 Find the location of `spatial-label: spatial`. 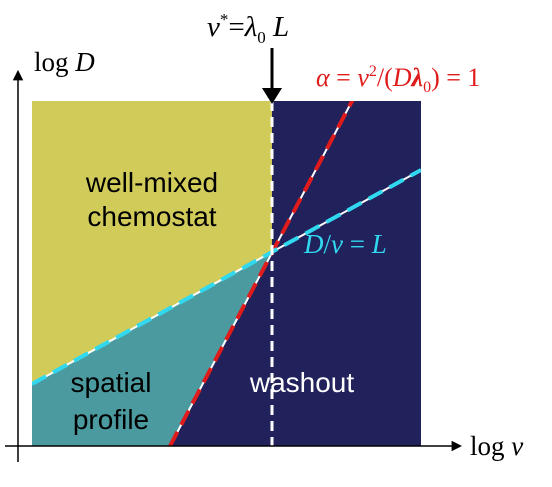

spatial-label: spatial is located at coordinates (111, 382).